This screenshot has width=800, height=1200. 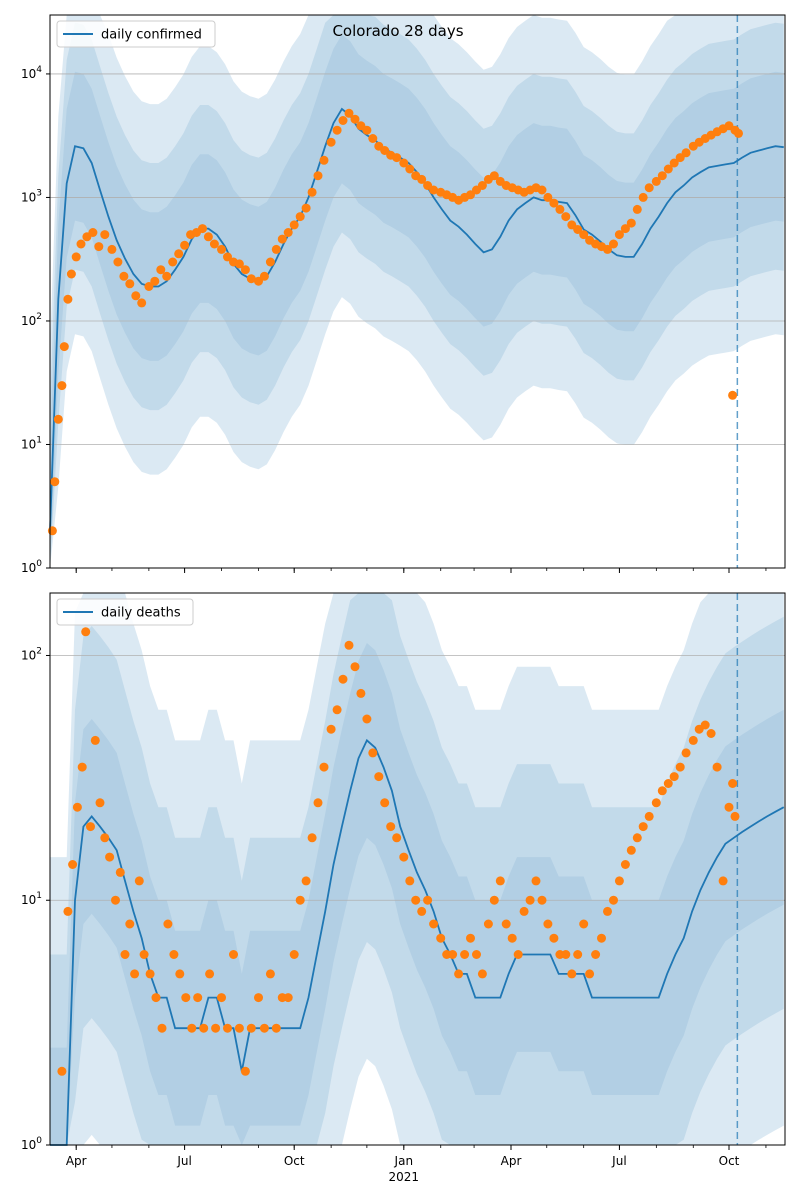 I want to click on deaths-legend-label: daily deaths, so click(x=141, y=613).